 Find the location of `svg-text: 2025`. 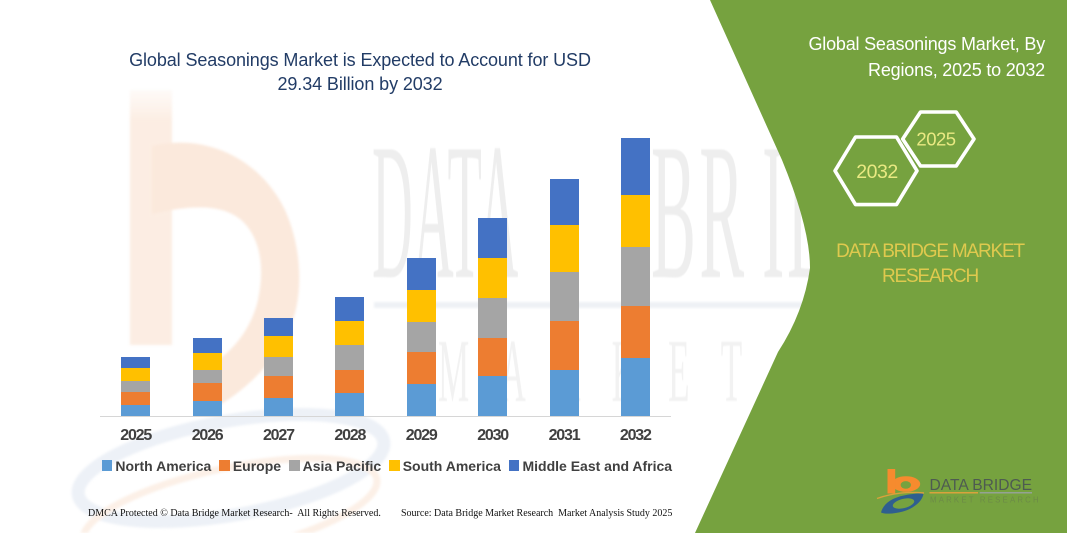

svg-text: 2025 is located at coordinates (935, 139).